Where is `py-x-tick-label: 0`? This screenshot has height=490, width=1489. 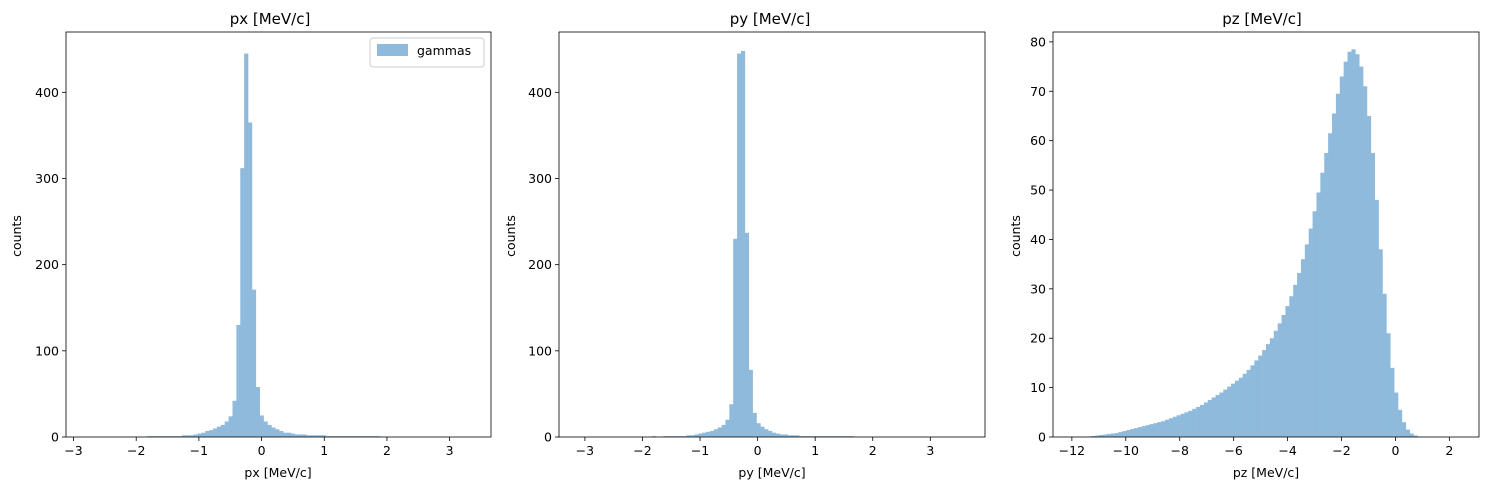 py-x-tick-label: 0 is located at coordinates (758, 450).